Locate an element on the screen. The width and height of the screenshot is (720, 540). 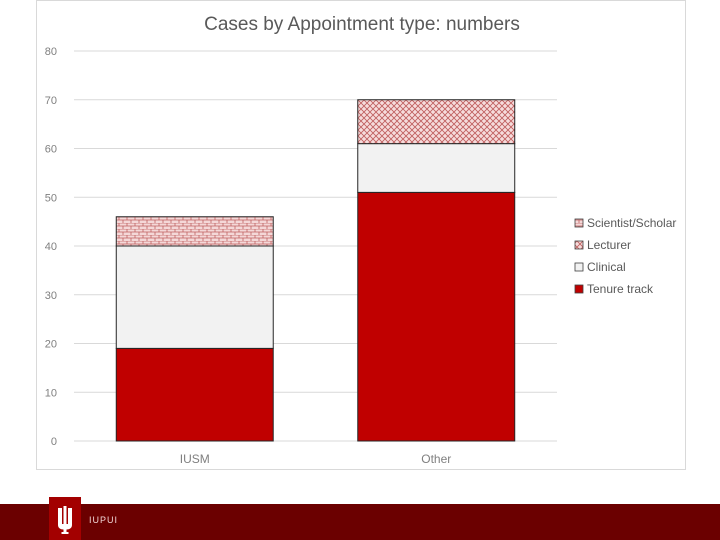
x-tick-label: IUSM is located at coordinates (195, 459).